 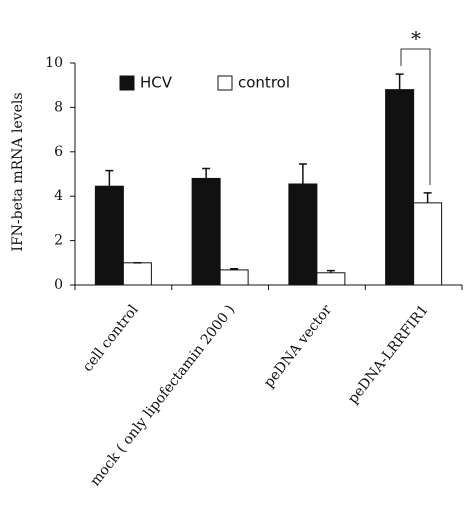 What do you see at coordinates (18, 171) in the screenshot?
I see `y-axis-label: IFN-beta mRNA levels` at bounding box center [18, 171].